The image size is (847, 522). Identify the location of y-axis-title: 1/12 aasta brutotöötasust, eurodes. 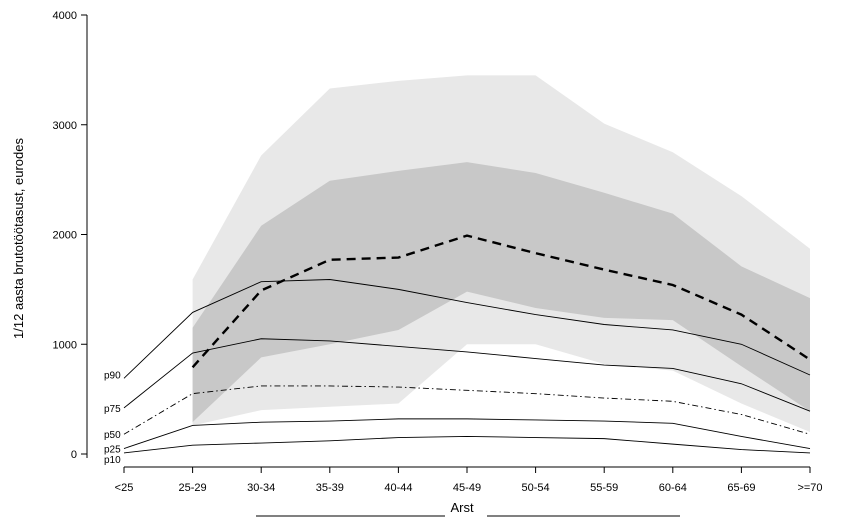
(18, 238).